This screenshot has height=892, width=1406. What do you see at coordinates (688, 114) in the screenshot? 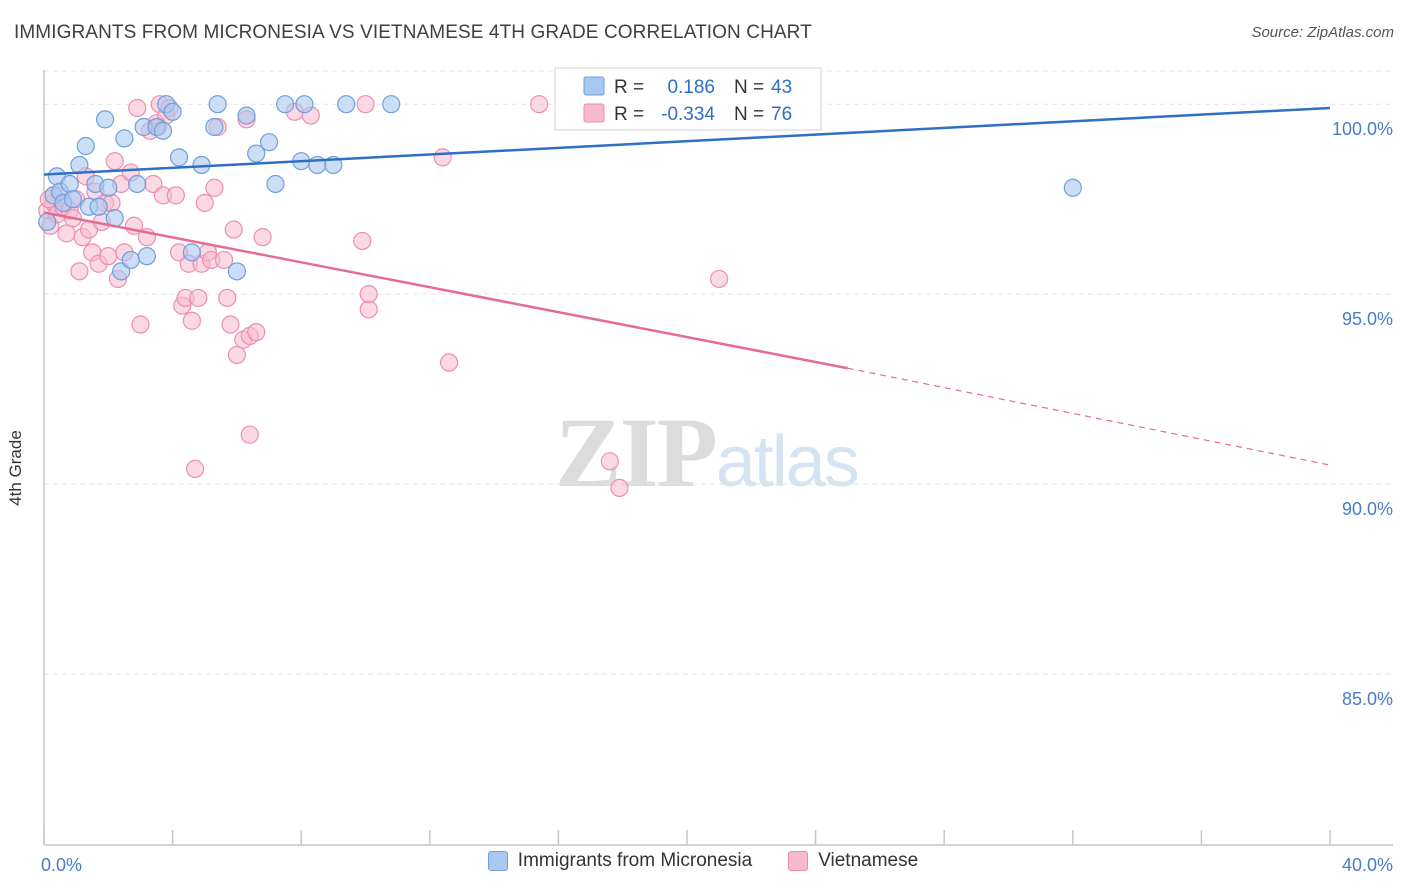
I see `legend-r-value-pink: -0.334` at bounding box center [688, 114].